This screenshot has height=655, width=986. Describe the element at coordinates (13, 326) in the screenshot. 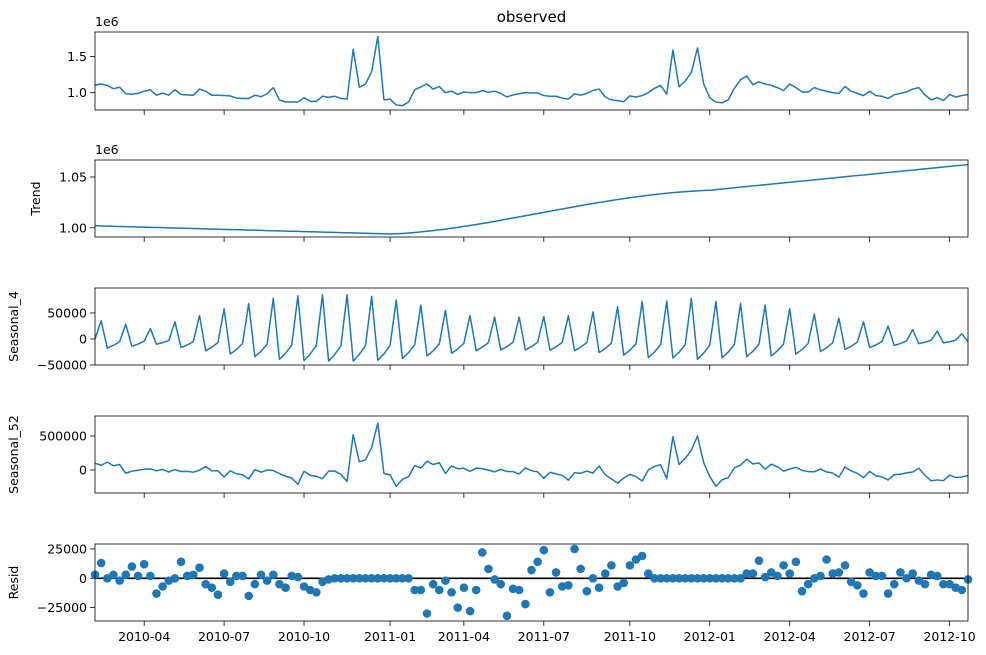

I see `y-axis-label: Seasonal_4` at that location.